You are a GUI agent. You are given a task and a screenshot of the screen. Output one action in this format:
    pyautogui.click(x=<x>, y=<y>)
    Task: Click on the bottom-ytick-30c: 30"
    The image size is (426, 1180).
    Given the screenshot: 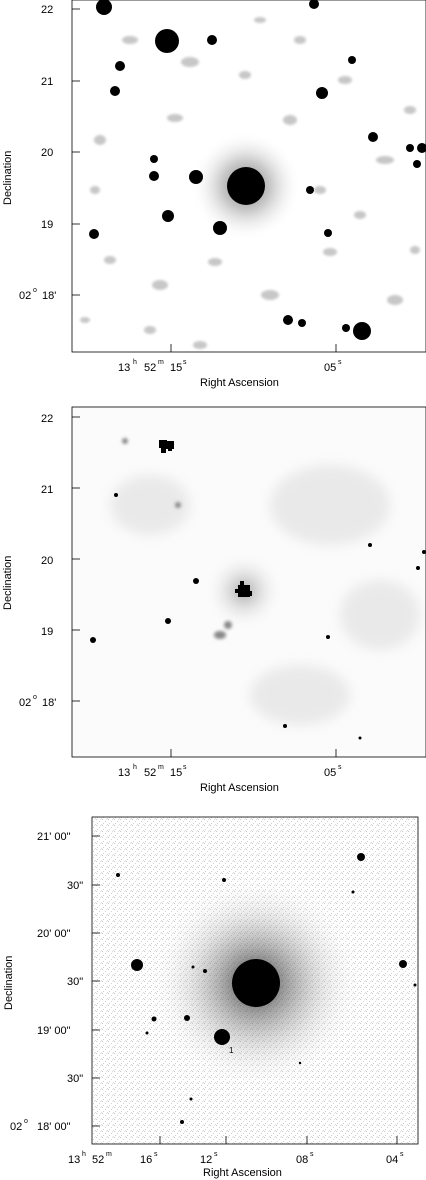 What is the action you would take?
    pyautogui.click(x=75, y=1079)
    